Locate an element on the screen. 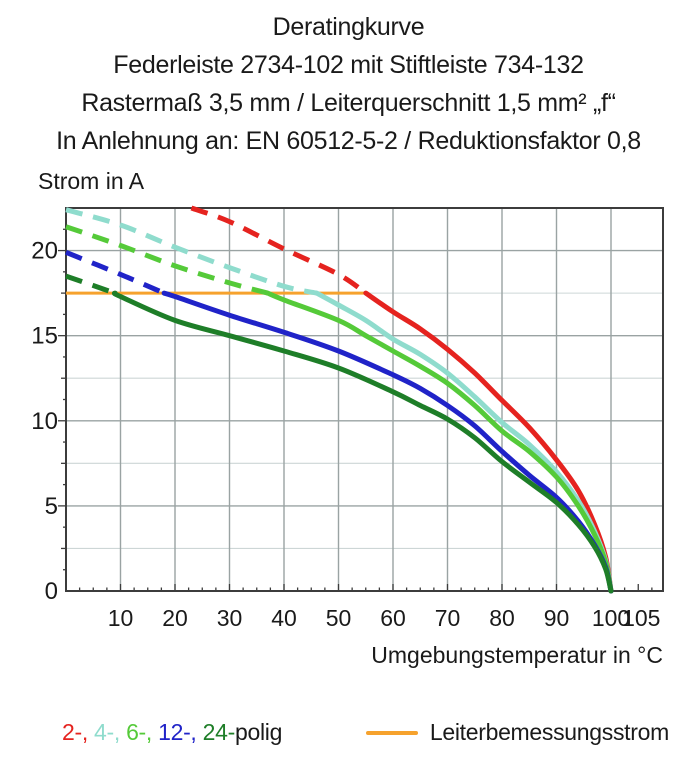  legend-pole-2: 2-, is located at coordinates (78, 732).